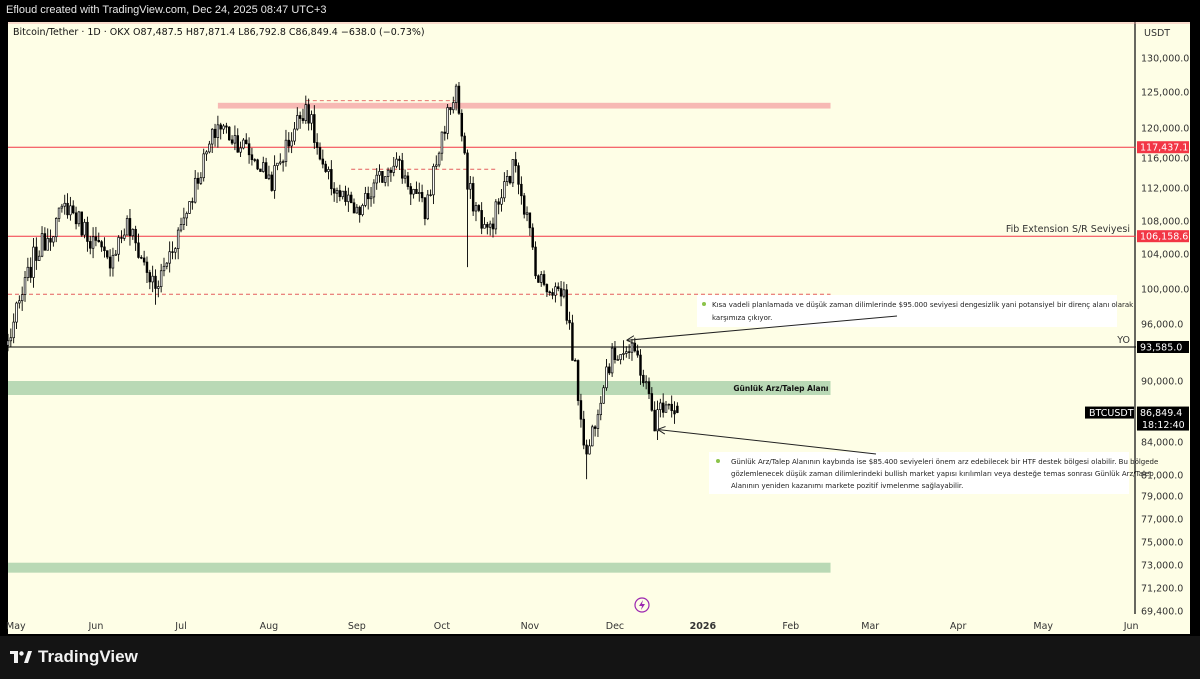 The image size is (1200, 679). Describe the element at coordinates (790, 626) in the screenshot. I see `x-tick-label: Feb` at that location.